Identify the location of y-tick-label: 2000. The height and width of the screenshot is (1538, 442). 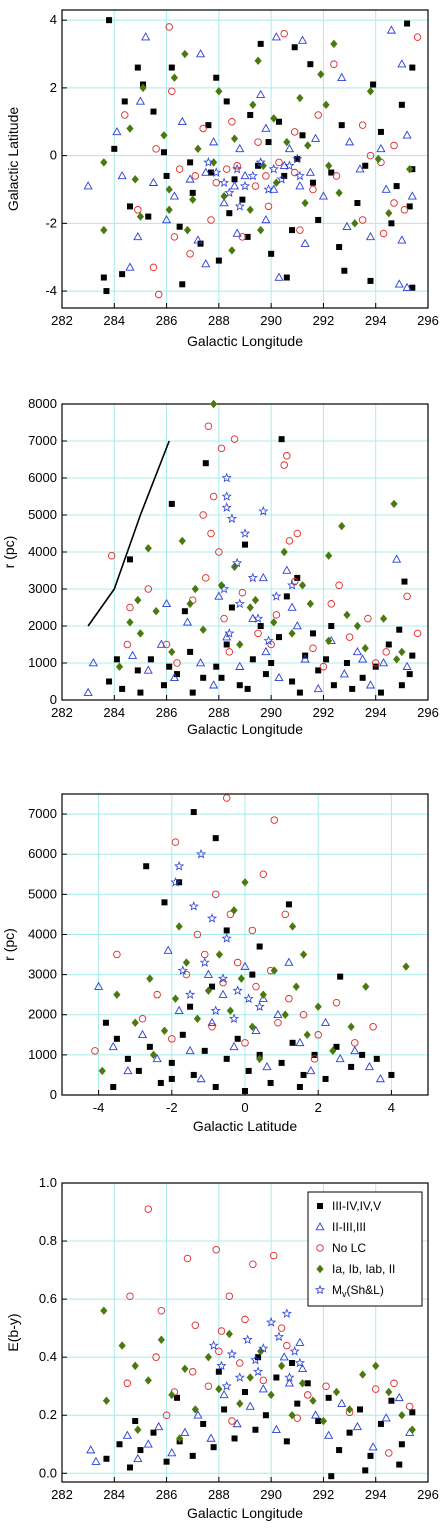
(42, 1014).